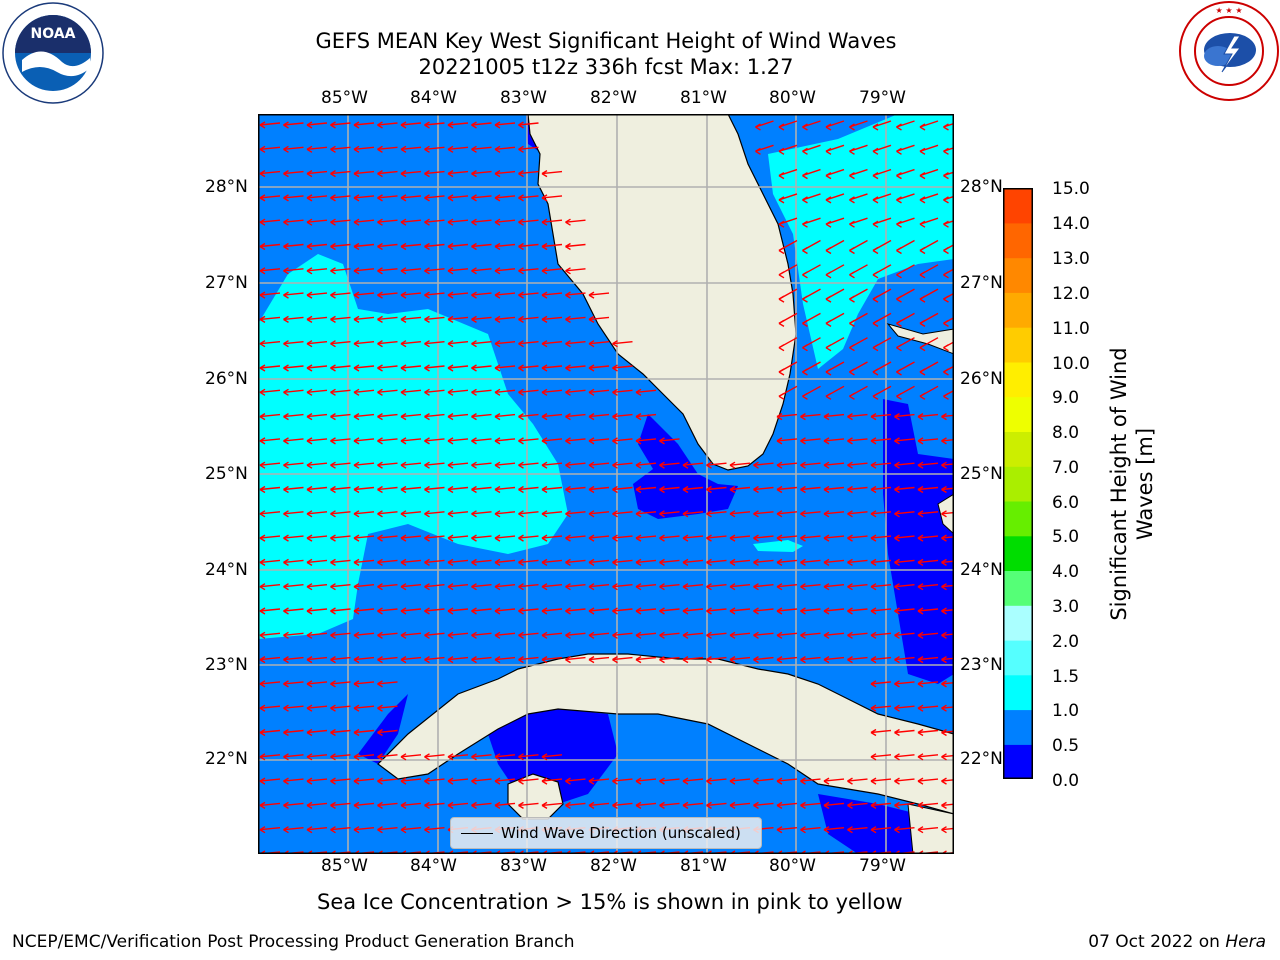 This screenshot has width=1280, height=960. What do you see at coordinates (1066, 746) in the screenshot?
I see `cbar-tick-0-5: 0.5` at bounding box center [1066, 746].